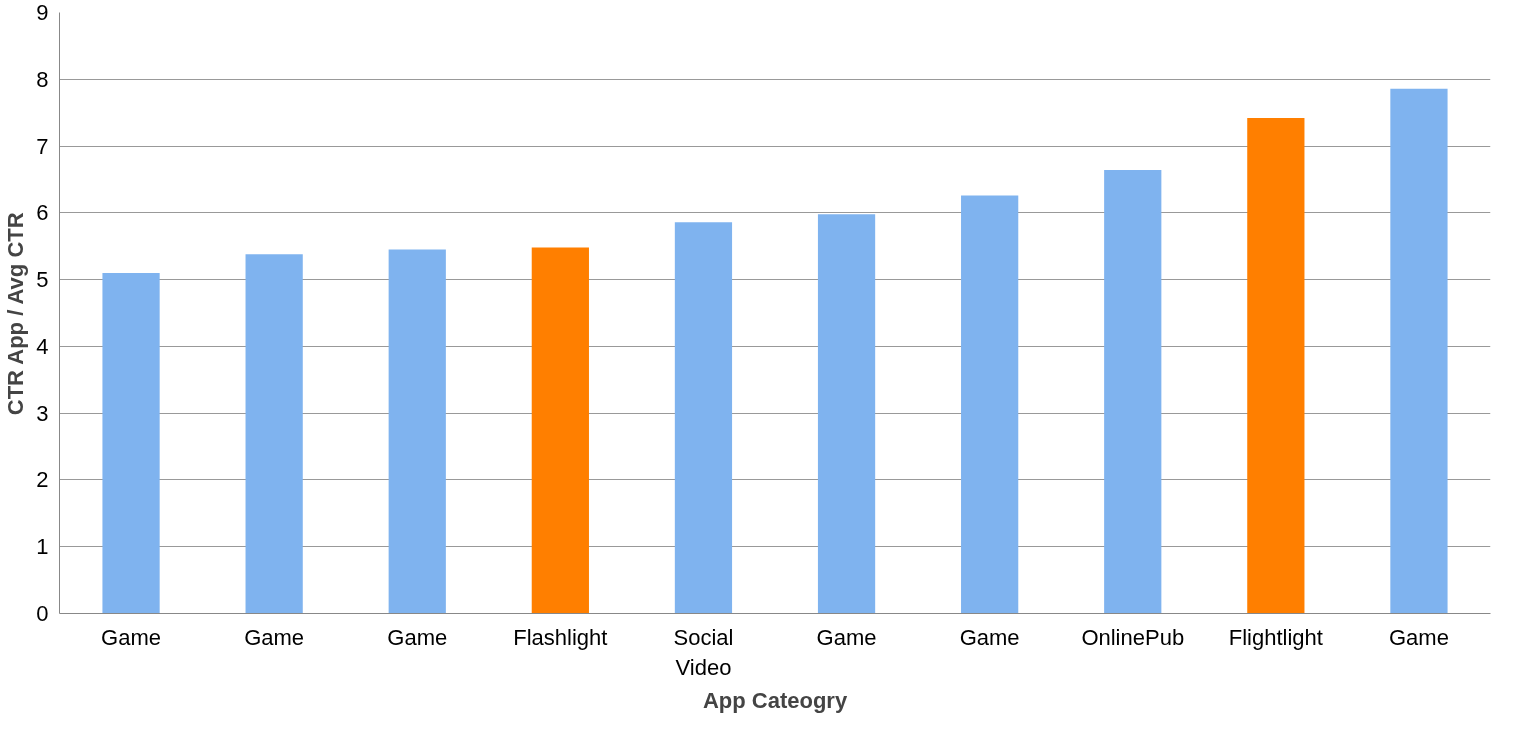  Describe the element at coordinates (560, 637) in the screenshot. I see `x-tick-label: Flashlight` at that location.